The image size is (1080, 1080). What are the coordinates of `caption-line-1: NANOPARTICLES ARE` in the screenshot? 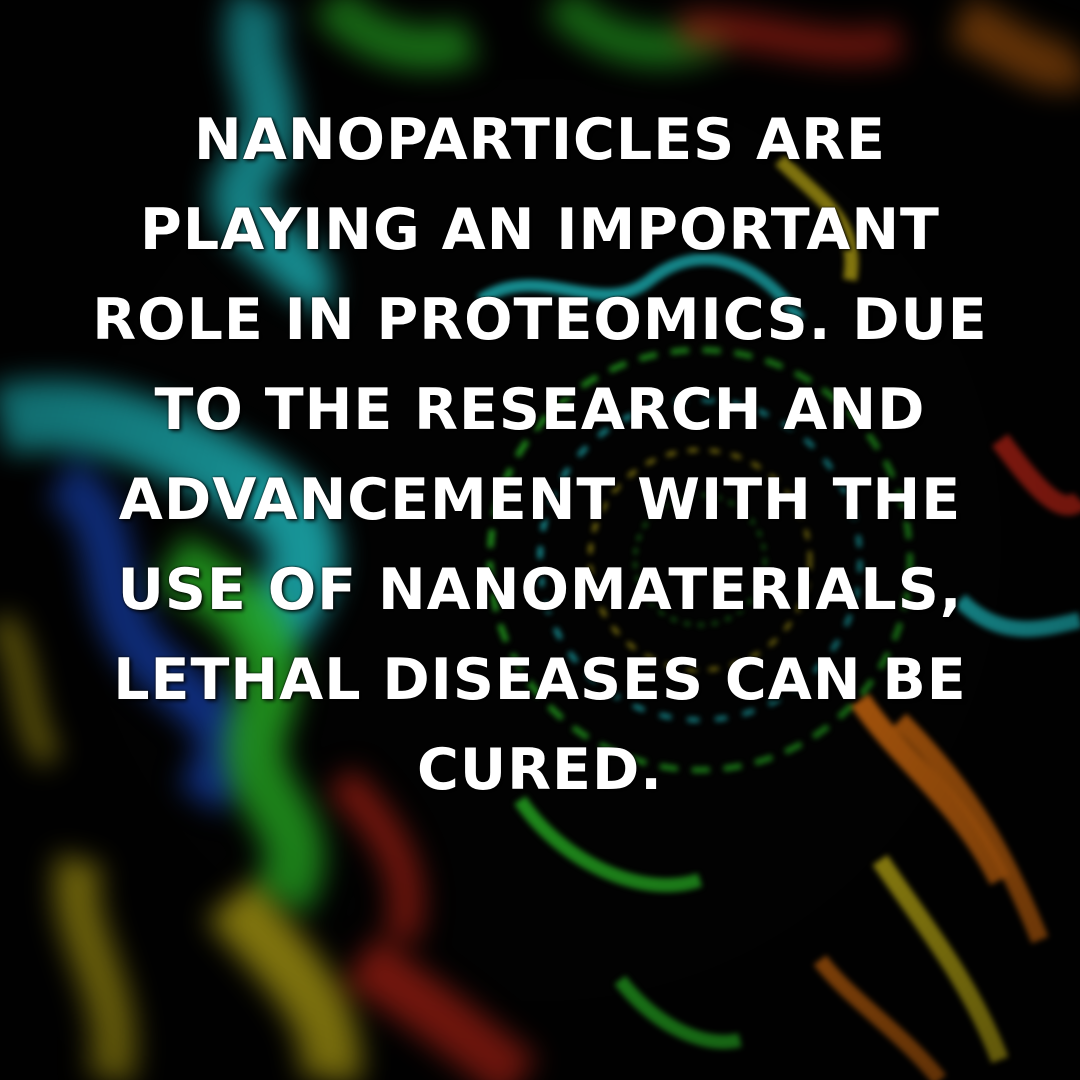 It's located at (540, 140).